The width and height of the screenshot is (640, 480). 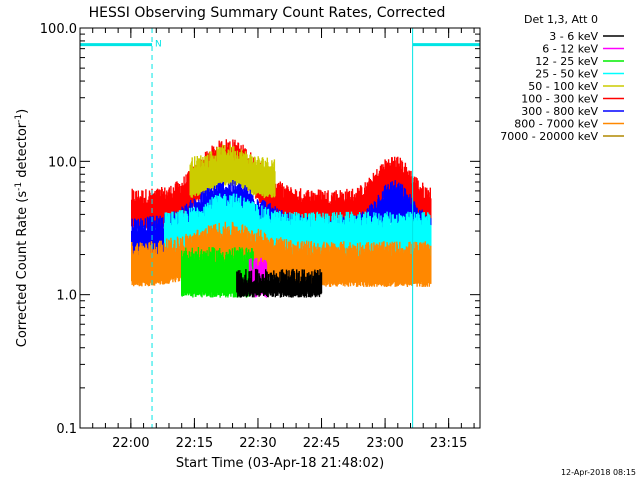 I want to click on legend-label: 300 - 800 keV, so click(x=559, y=111).